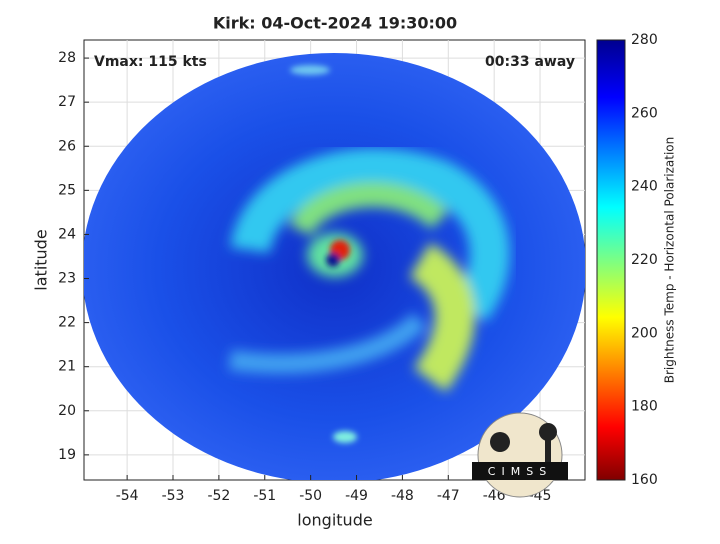 This screenshot has height=544, width=720. Describe the element at coordinates (448, 496) in the screenshot. I see `x-tick-label: -47` at that location.